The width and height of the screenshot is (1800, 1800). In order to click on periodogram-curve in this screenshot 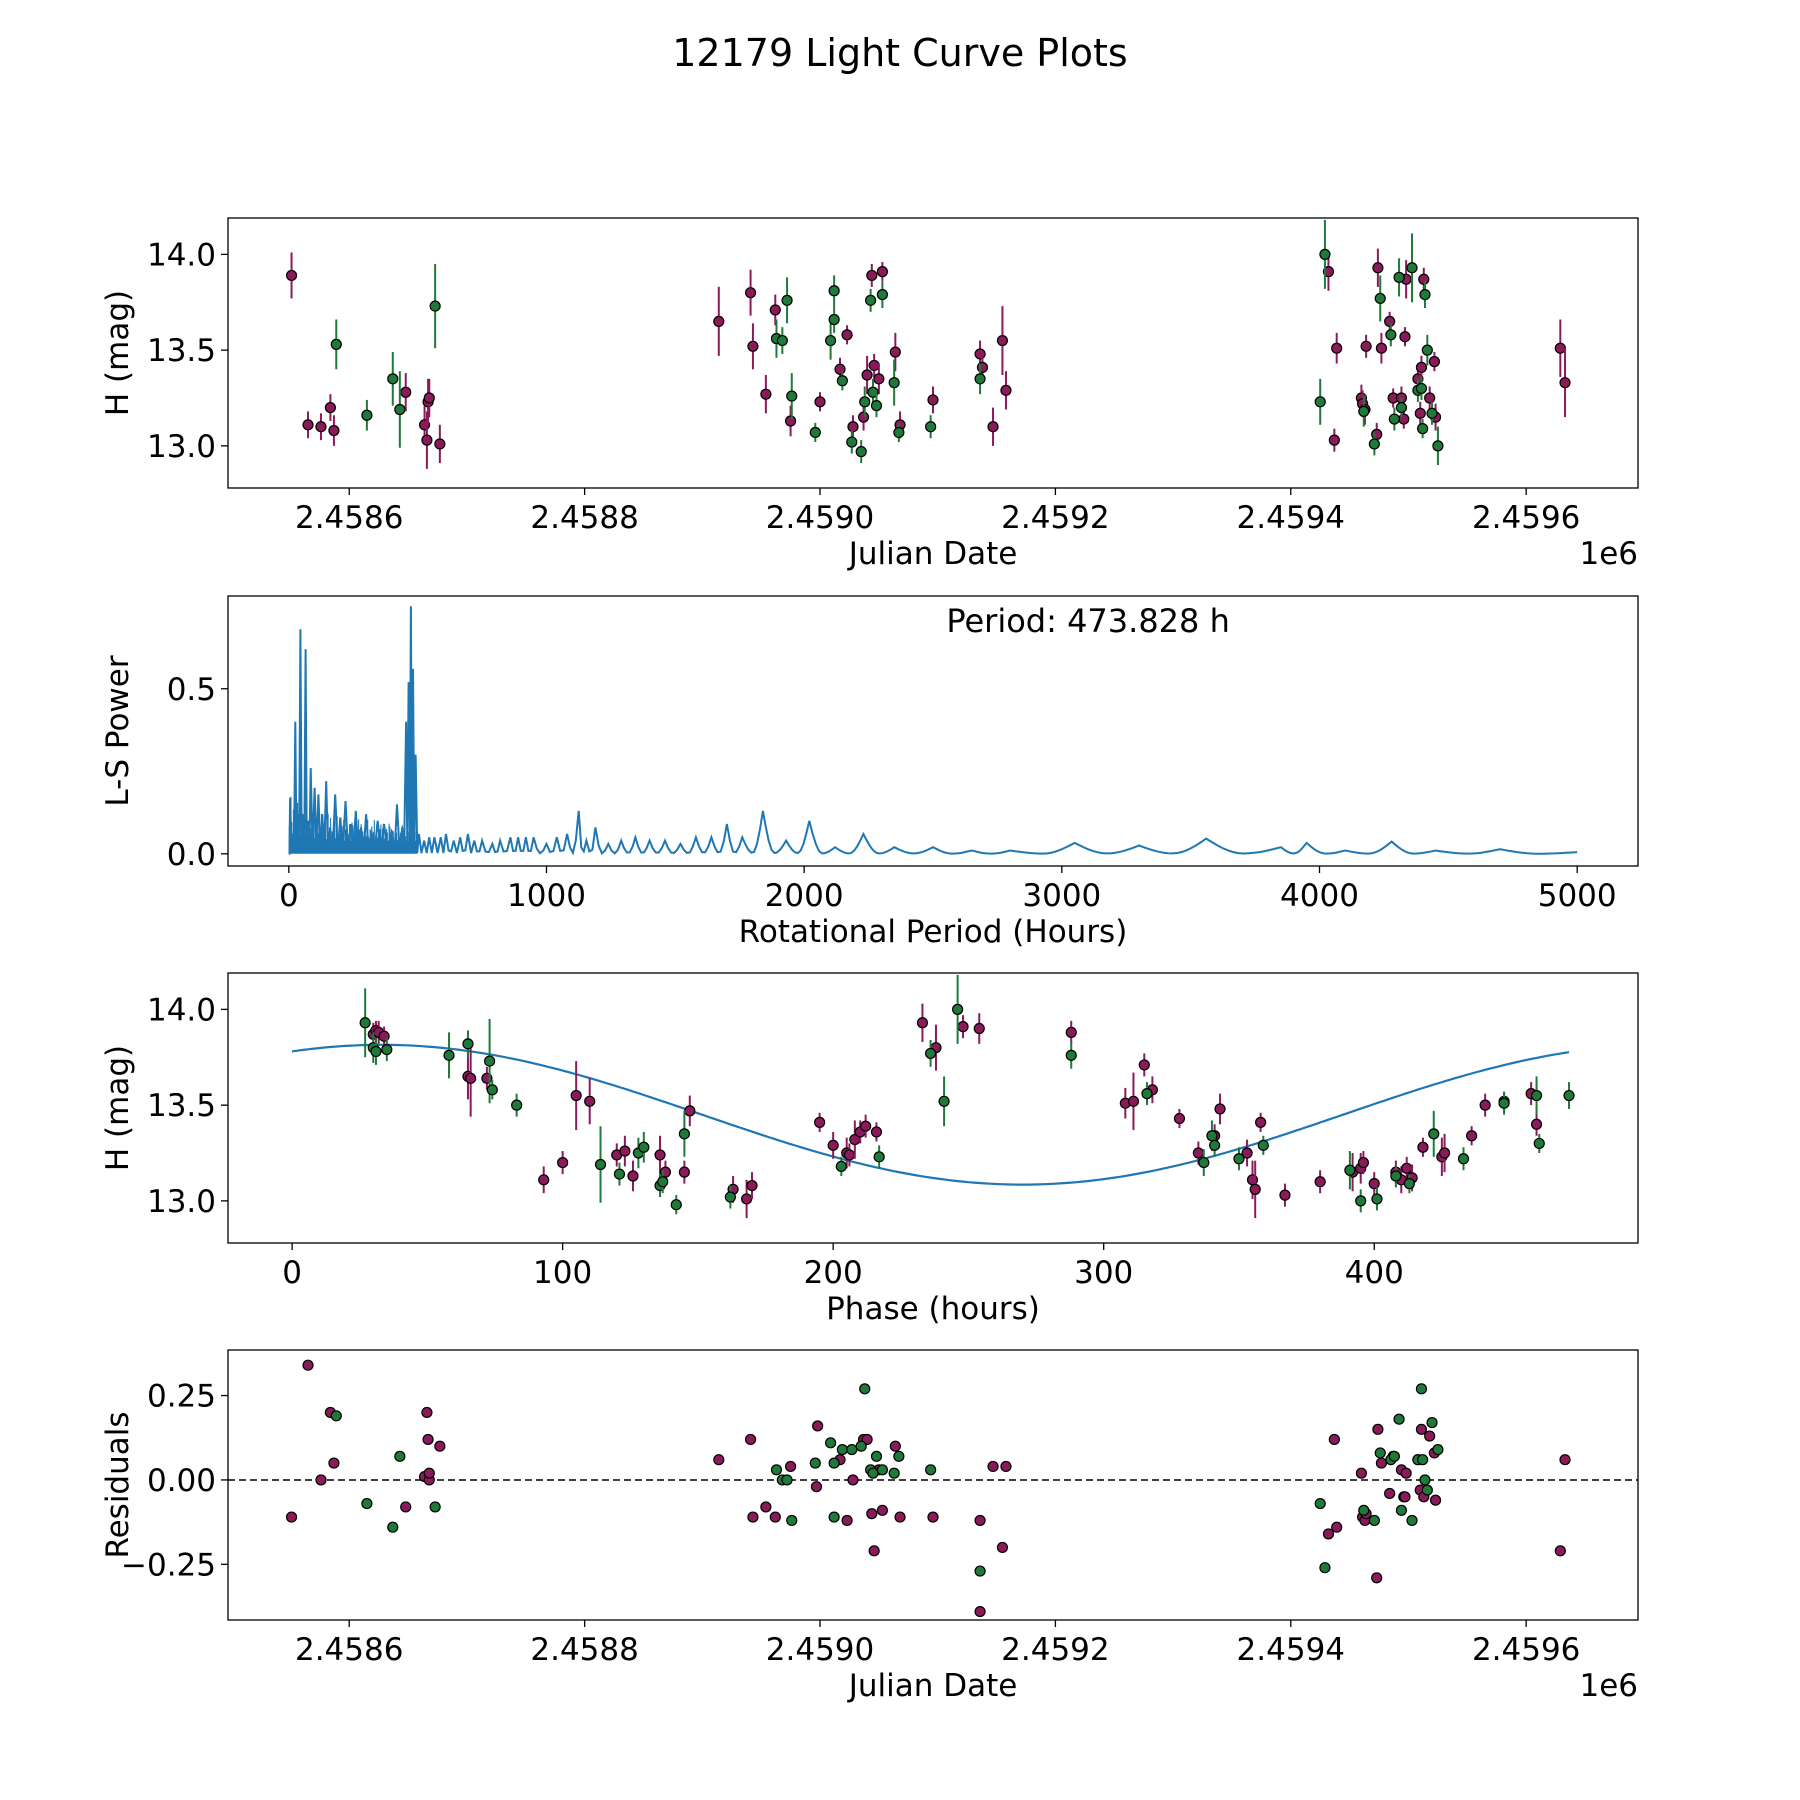, I will do `click(933, 731)`.